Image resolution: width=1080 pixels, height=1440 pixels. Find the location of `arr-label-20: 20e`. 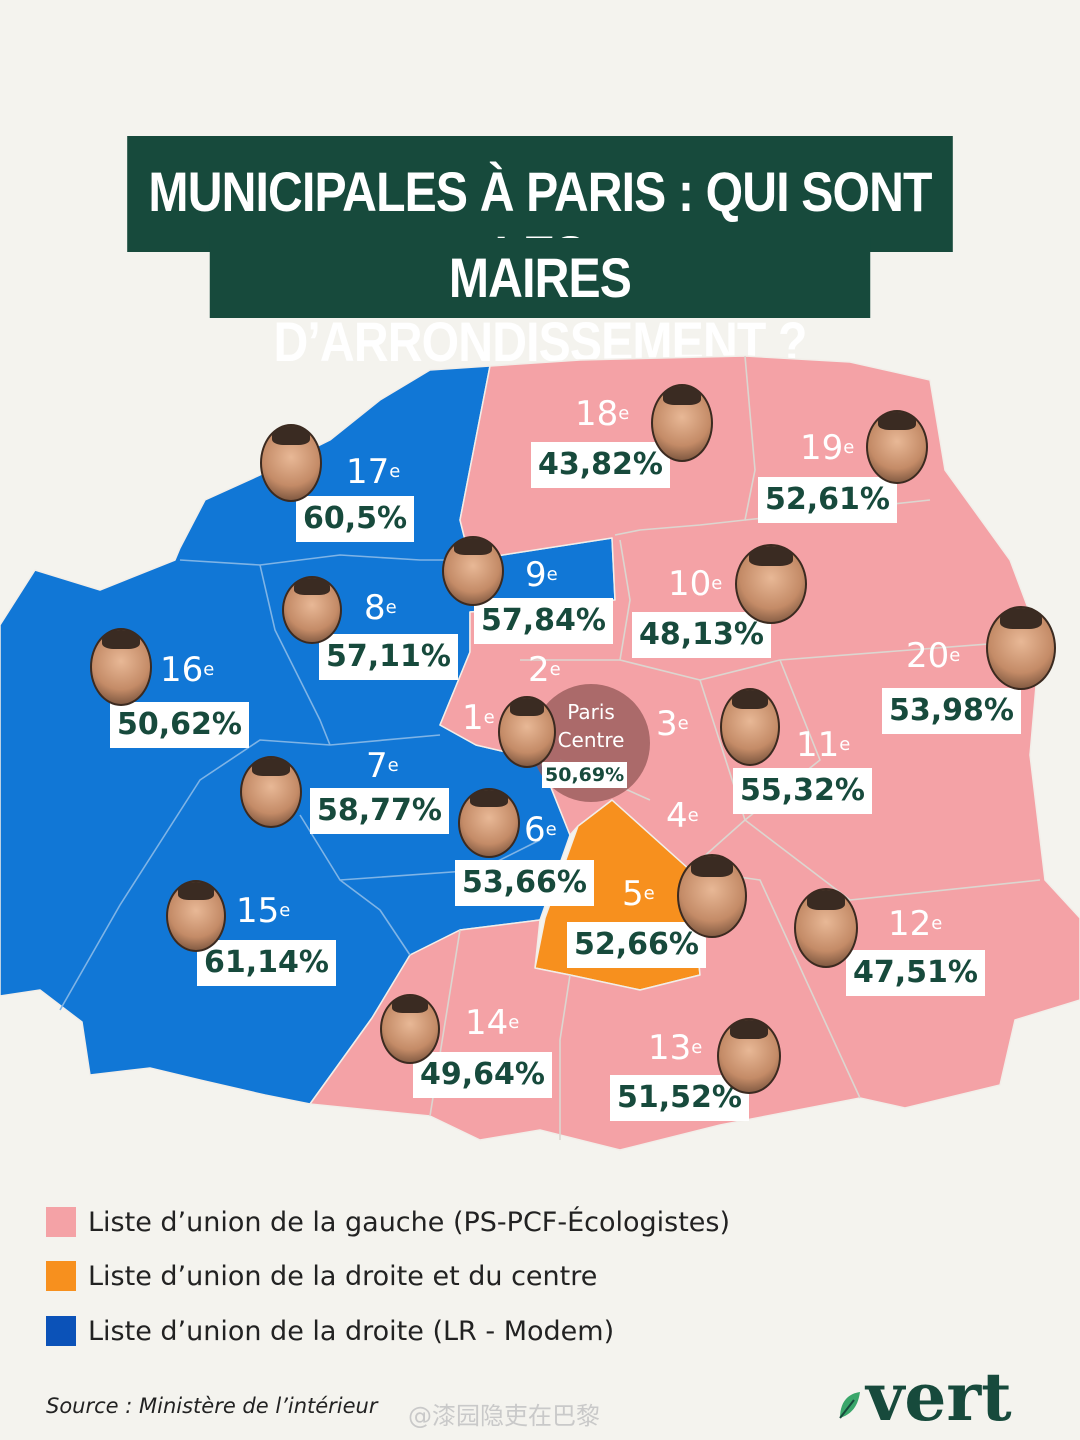

arr-label-20: 20e is located at coordinates (933, 656).